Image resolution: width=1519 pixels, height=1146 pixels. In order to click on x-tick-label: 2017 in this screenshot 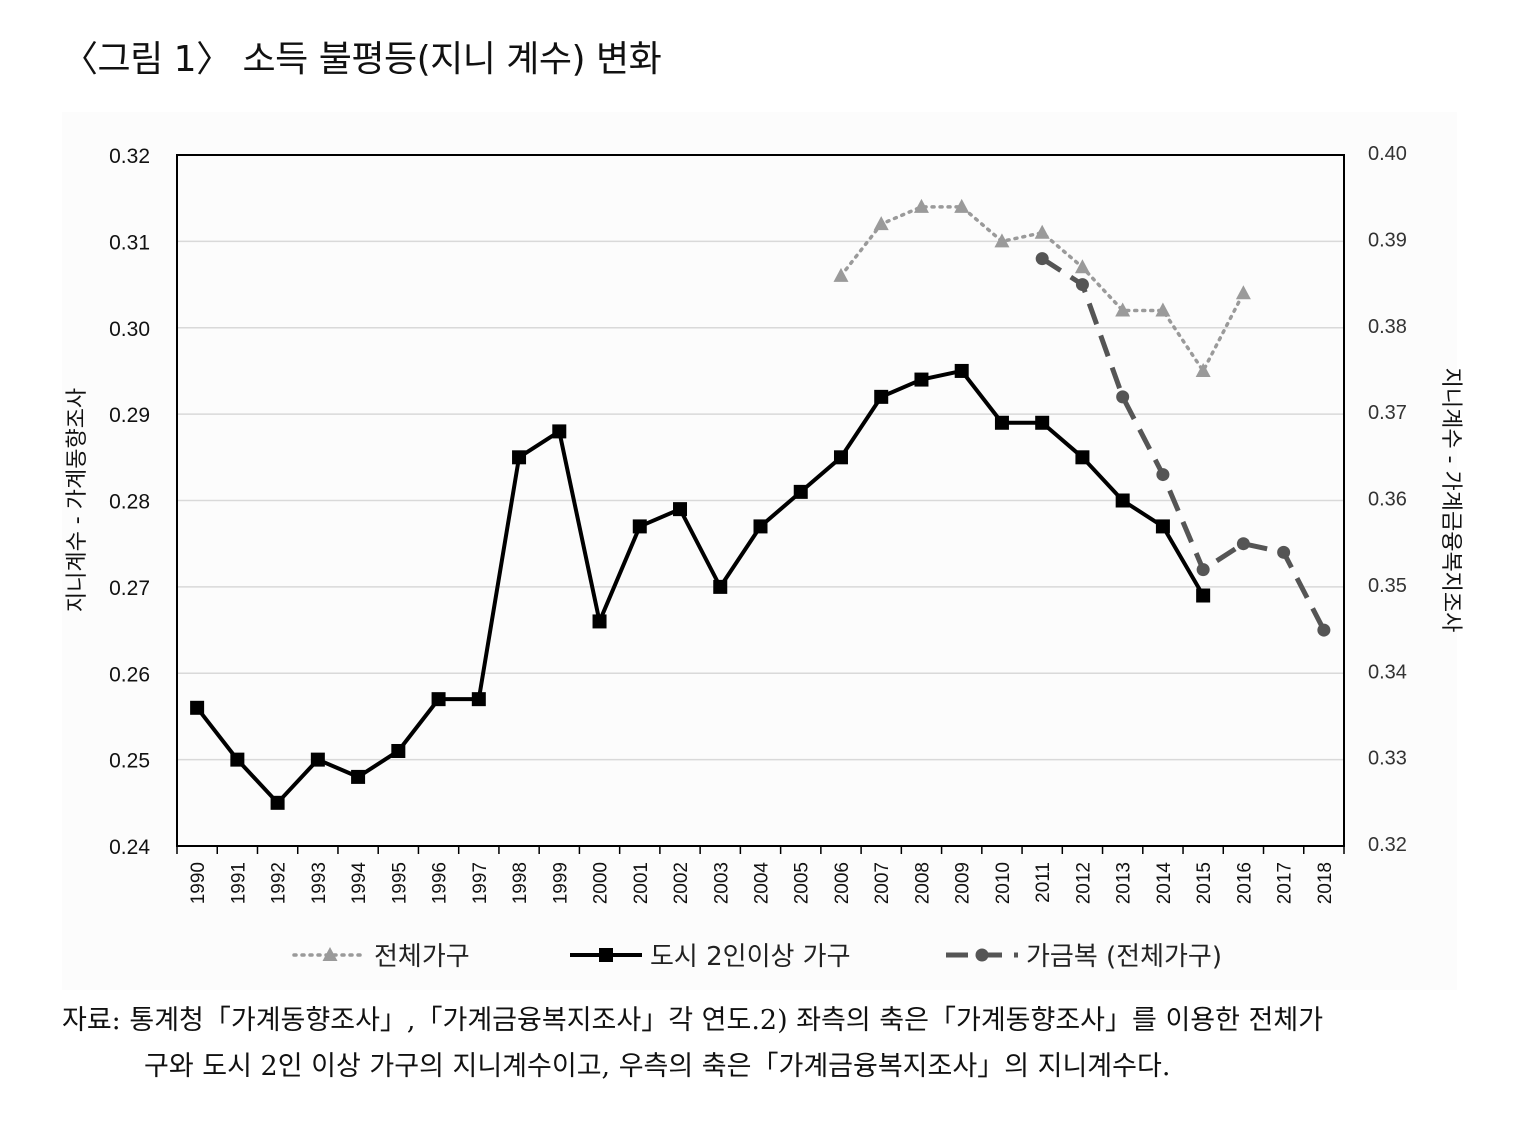, I will do `click(1285, 883)`.